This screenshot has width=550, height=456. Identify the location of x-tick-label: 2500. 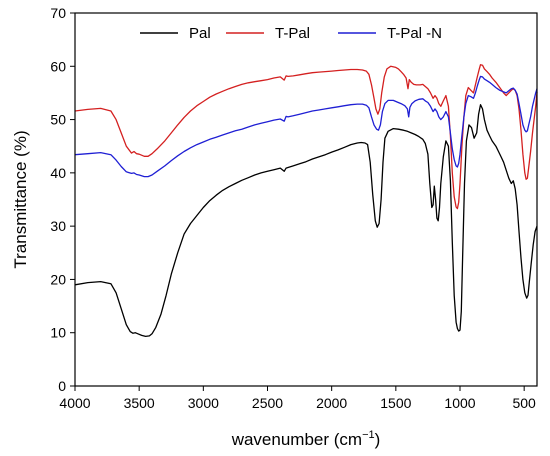
(267, 403).